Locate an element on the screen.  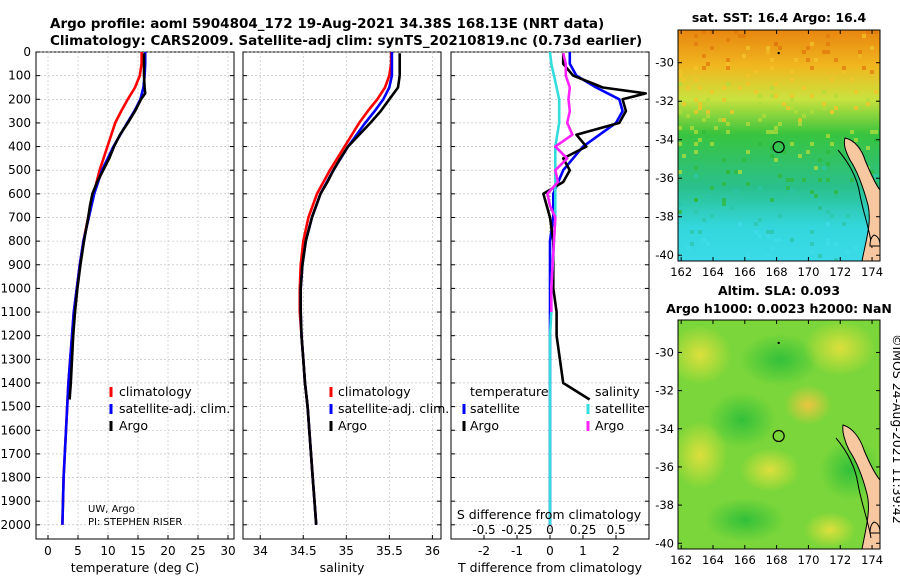
s-tick-label: 0.25 is located at coordinates (583, 530).